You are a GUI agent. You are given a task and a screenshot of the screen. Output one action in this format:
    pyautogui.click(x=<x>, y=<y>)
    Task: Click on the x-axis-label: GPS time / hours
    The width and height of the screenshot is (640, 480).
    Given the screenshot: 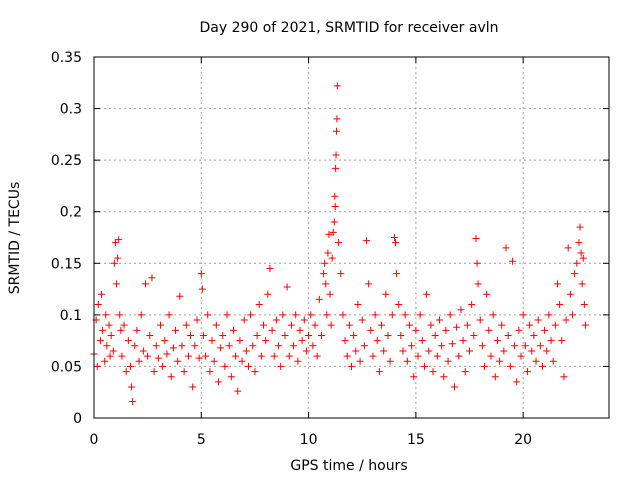 What is the action you would take?
    pyautogui.click(x=348, y=466)
    